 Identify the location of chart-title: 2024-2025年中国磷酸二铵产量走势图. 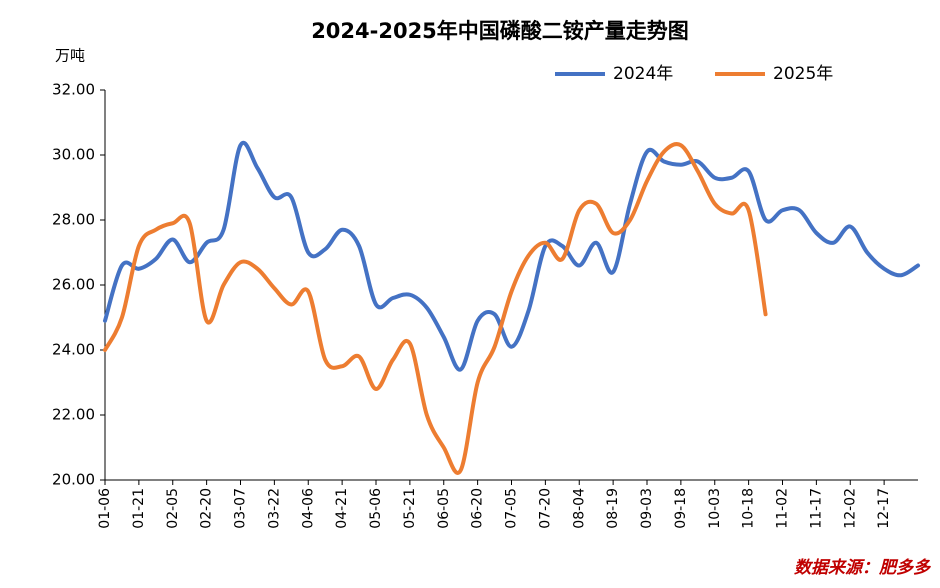
(500, 31).